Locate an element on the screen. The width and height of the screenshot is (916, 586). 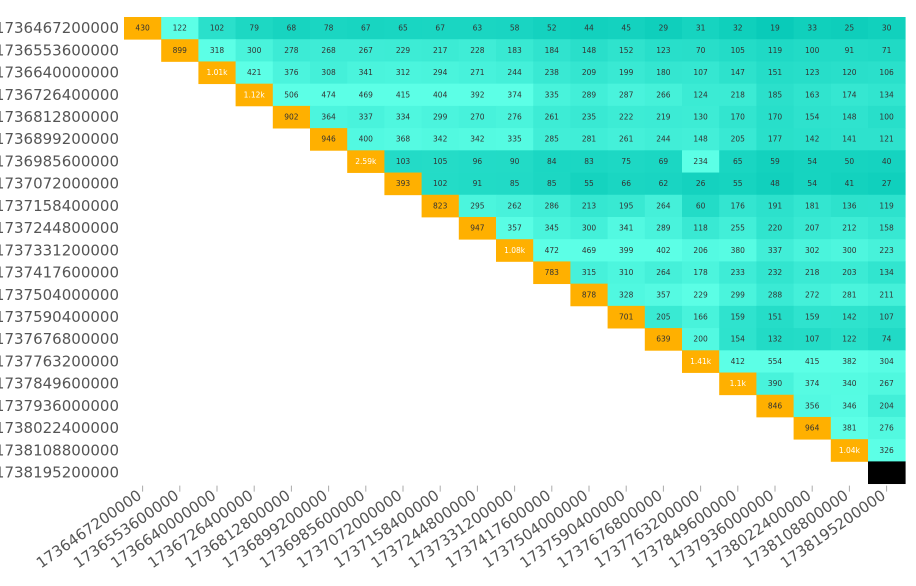
cell-value-label: 328 is located at coordinates (626, 294).